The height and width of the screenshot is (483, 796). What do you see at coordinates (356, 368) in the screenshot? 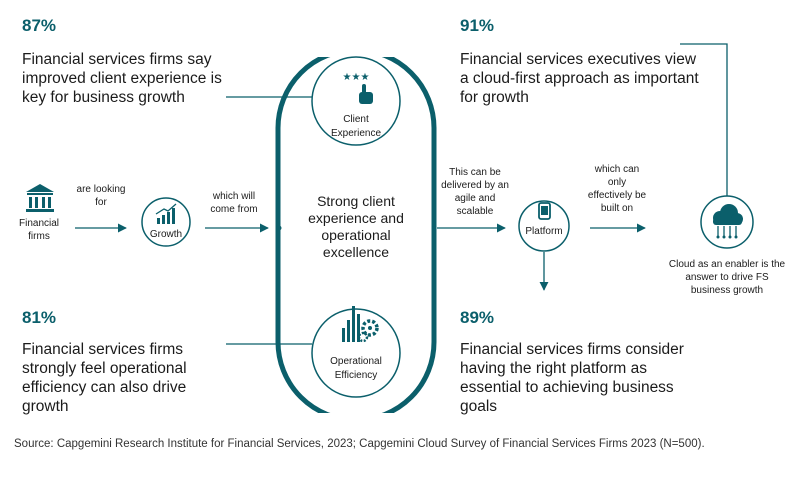
I see `operational-efficiency-label: Operational Efficiency` at bounding box center [356, 368].